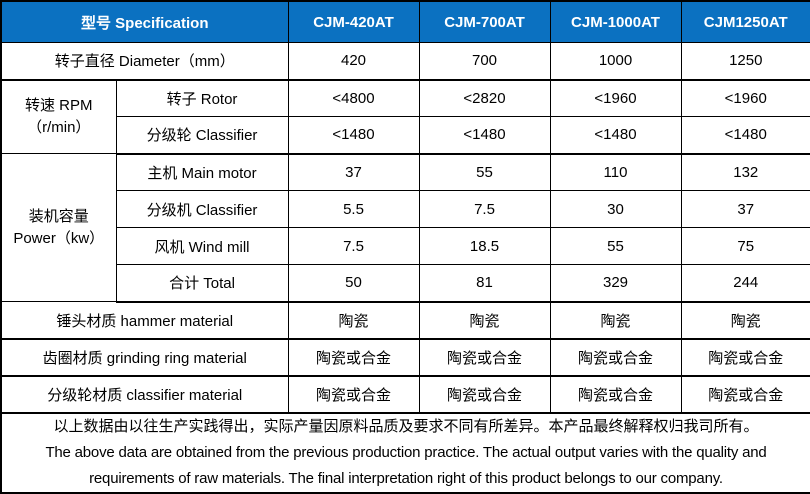 Image resolution: width=810 pixels, height=494 pixels. Describe the element at coordinates (615, 209) in the screenshot. I see `power-classifier-value-2: 30` at that location.